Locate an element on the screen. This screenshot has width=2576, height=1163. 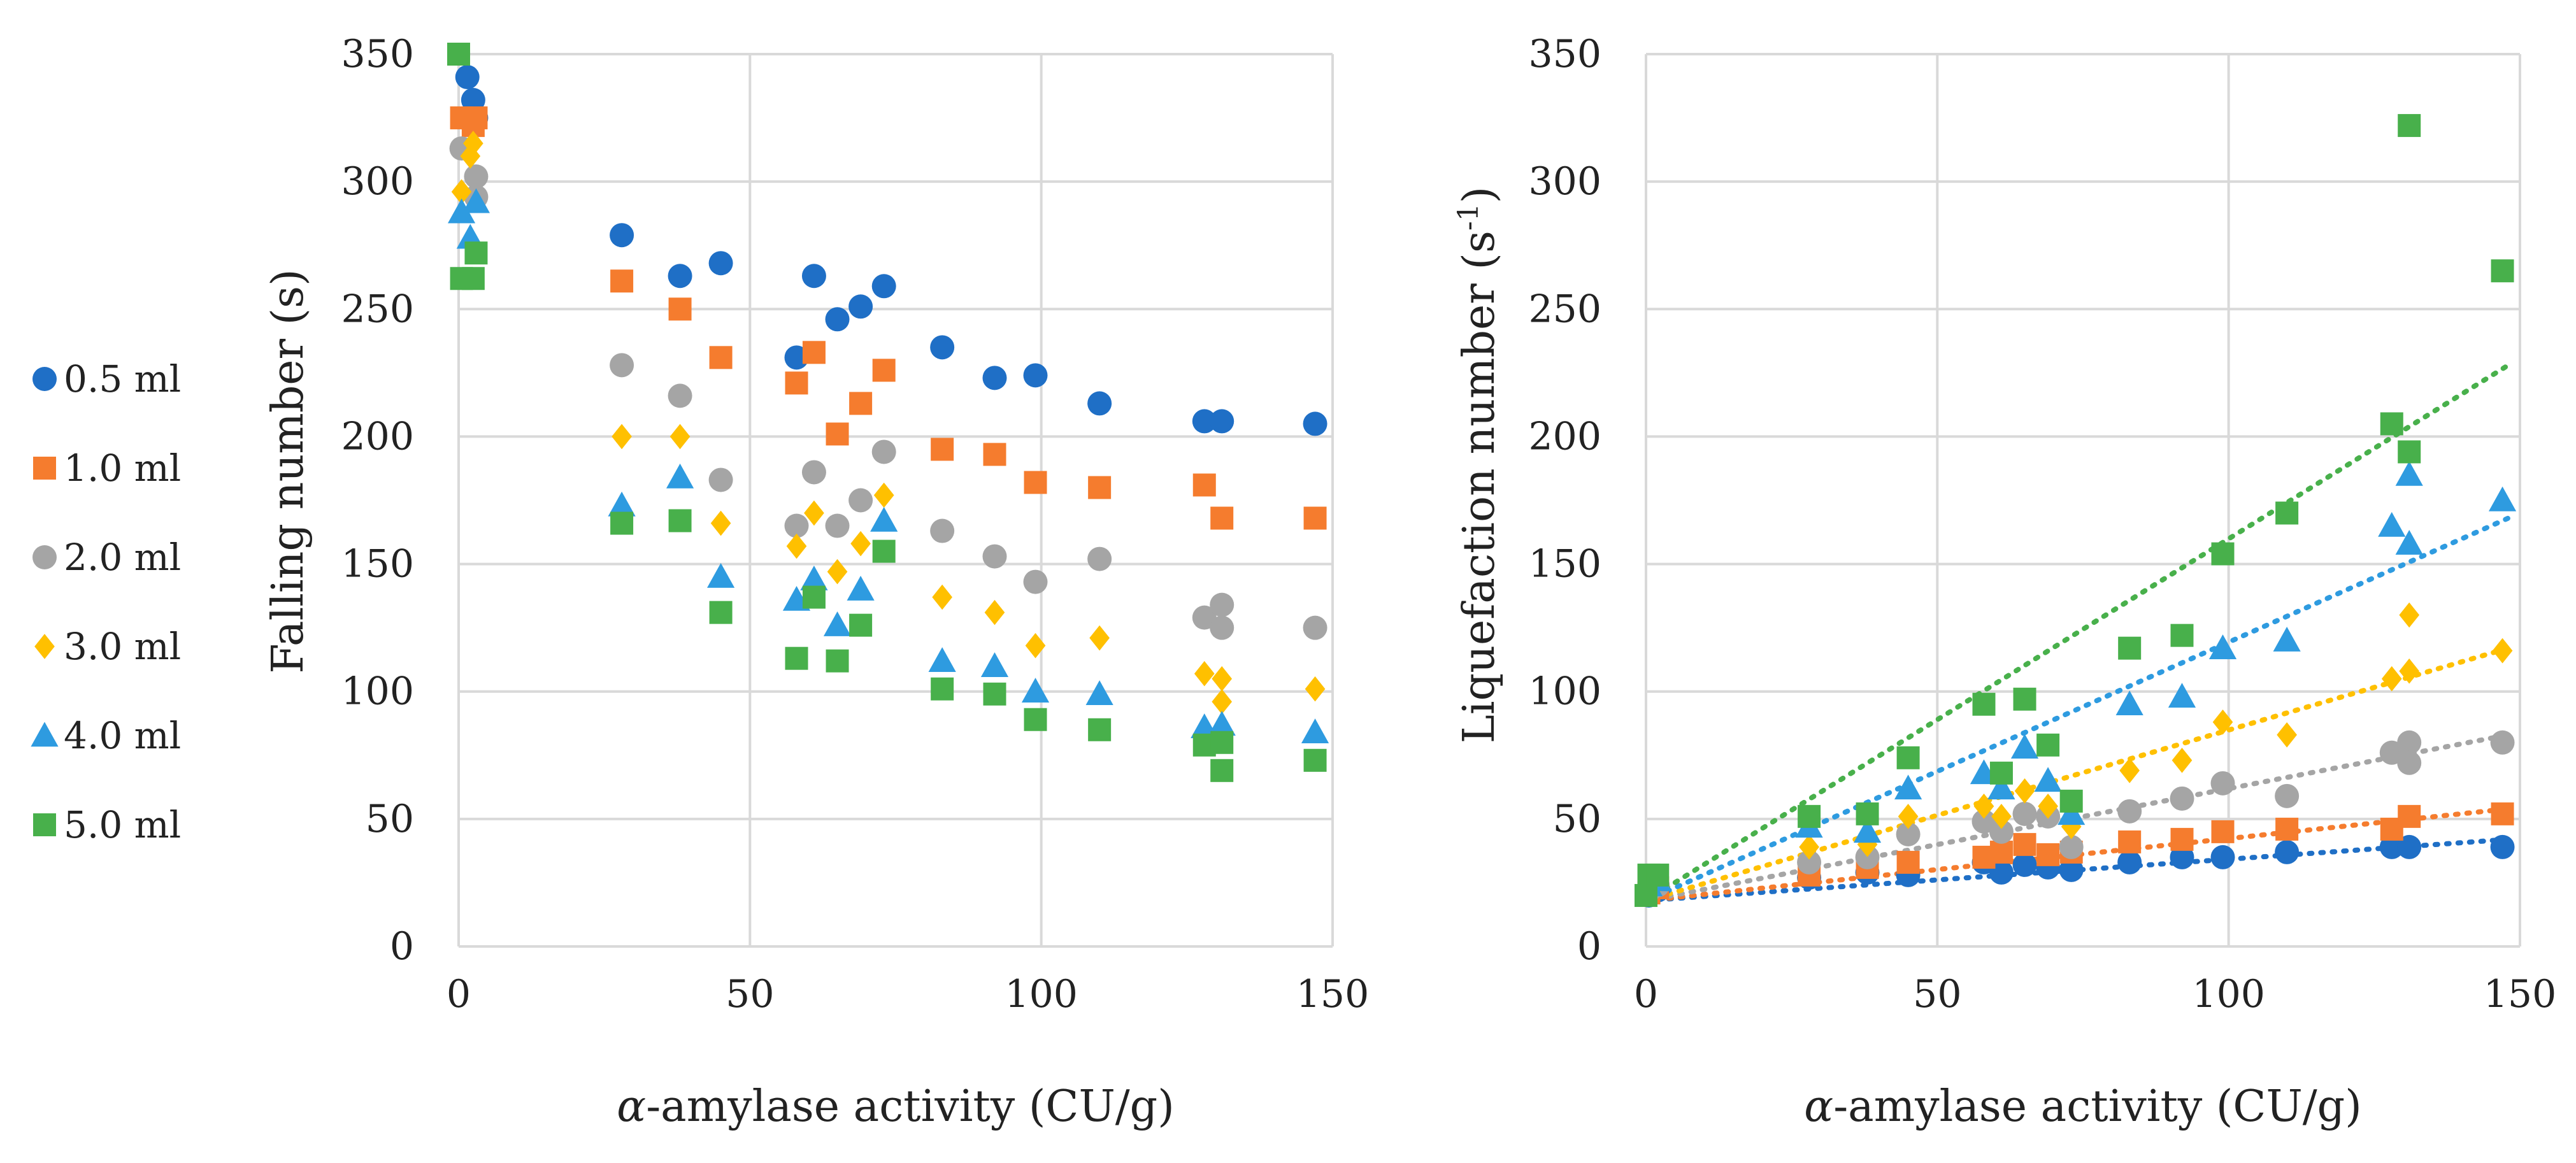
right-y-tick-label: 200 is located at coordinates (1564, 436).